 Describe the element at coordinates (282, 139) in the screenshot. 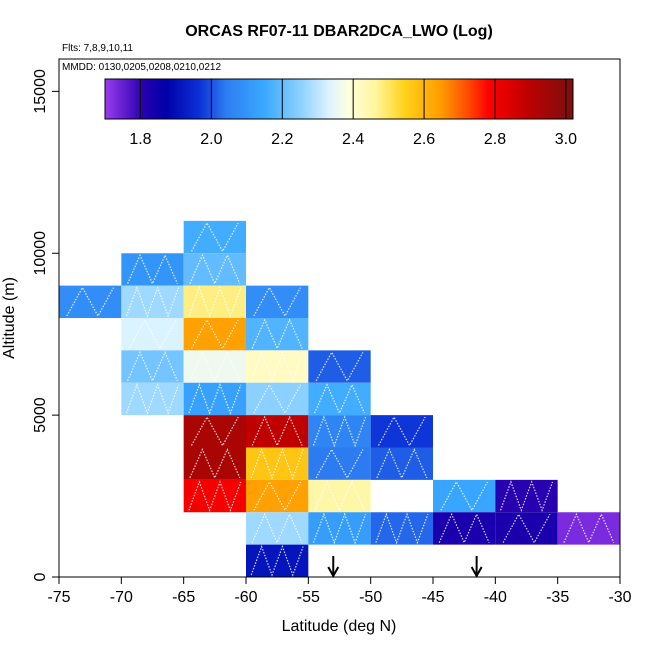

I see `colorbar-tick-label: 2.2` at that location.